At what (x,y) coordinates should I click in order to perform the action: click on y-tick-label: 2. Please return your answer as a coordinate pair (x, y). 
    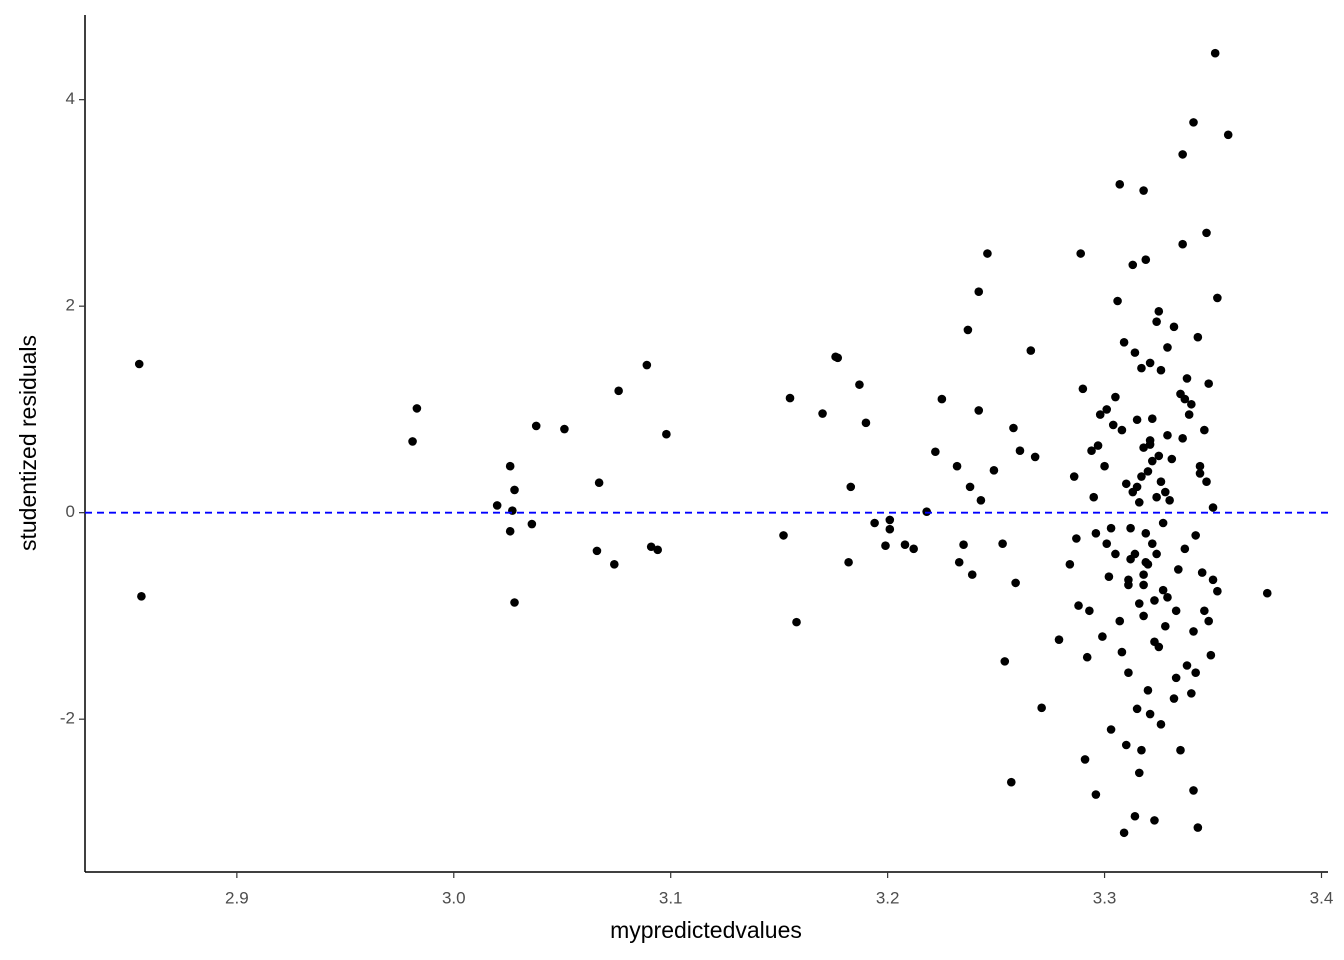
    Looking at the image, I should click on (70, 305).